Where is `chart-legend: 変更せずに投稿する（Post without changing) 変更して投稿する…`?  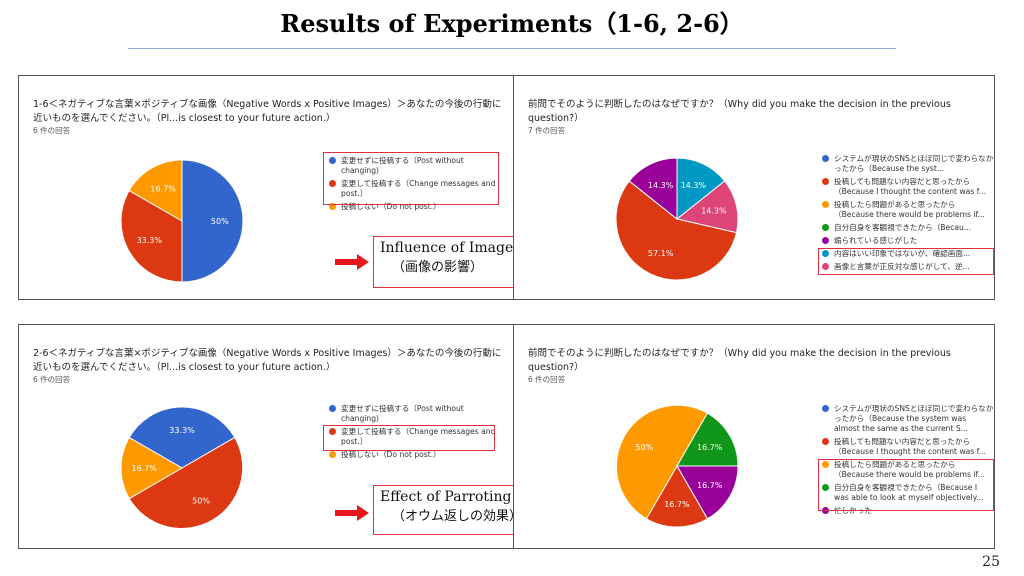 chart-legend: 変更せずに投稿する（Post without changing) 変更して投稿する… is located at coordinates (414, 185).